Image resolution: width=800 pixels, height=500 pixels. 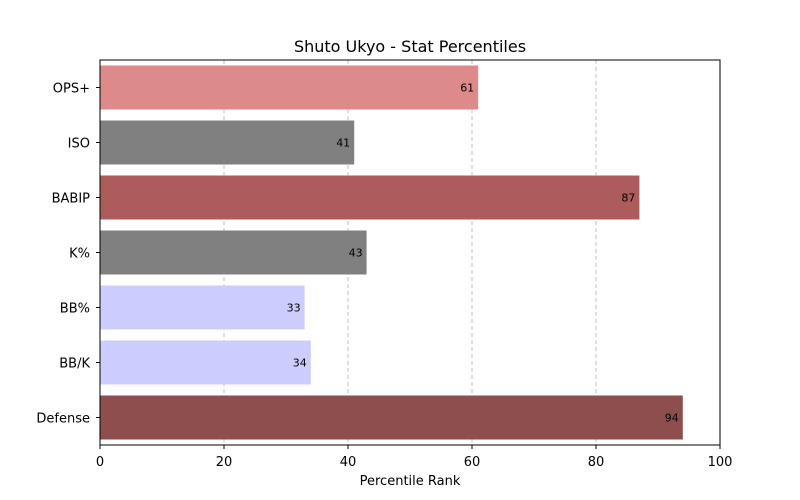 I want to click on y-tick-layer: OPS+ ISO BABIP K% BB% BB/K Defense, so click(x=68, y=254).